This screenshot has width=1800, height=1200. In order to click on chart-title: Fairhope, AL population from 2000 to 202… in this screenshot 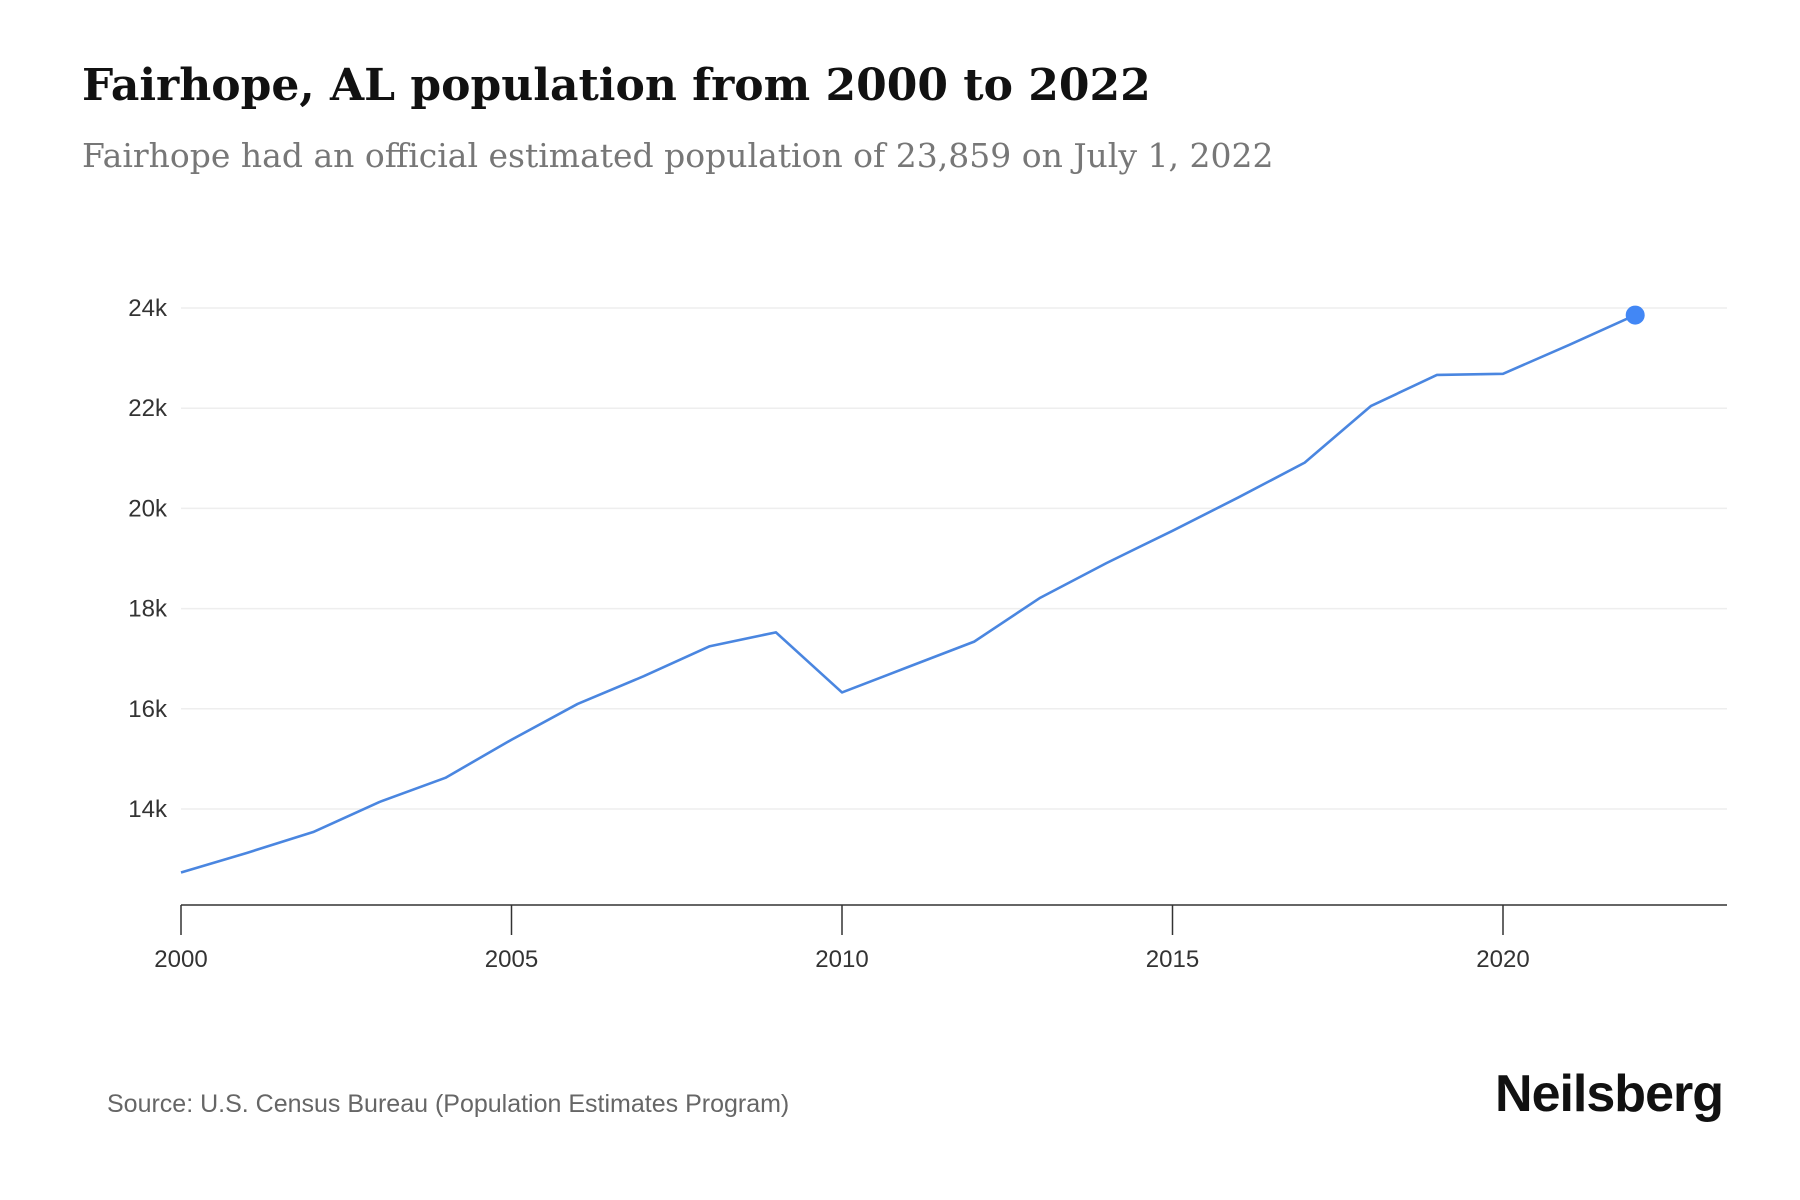, I will do `click(616, 85)`.